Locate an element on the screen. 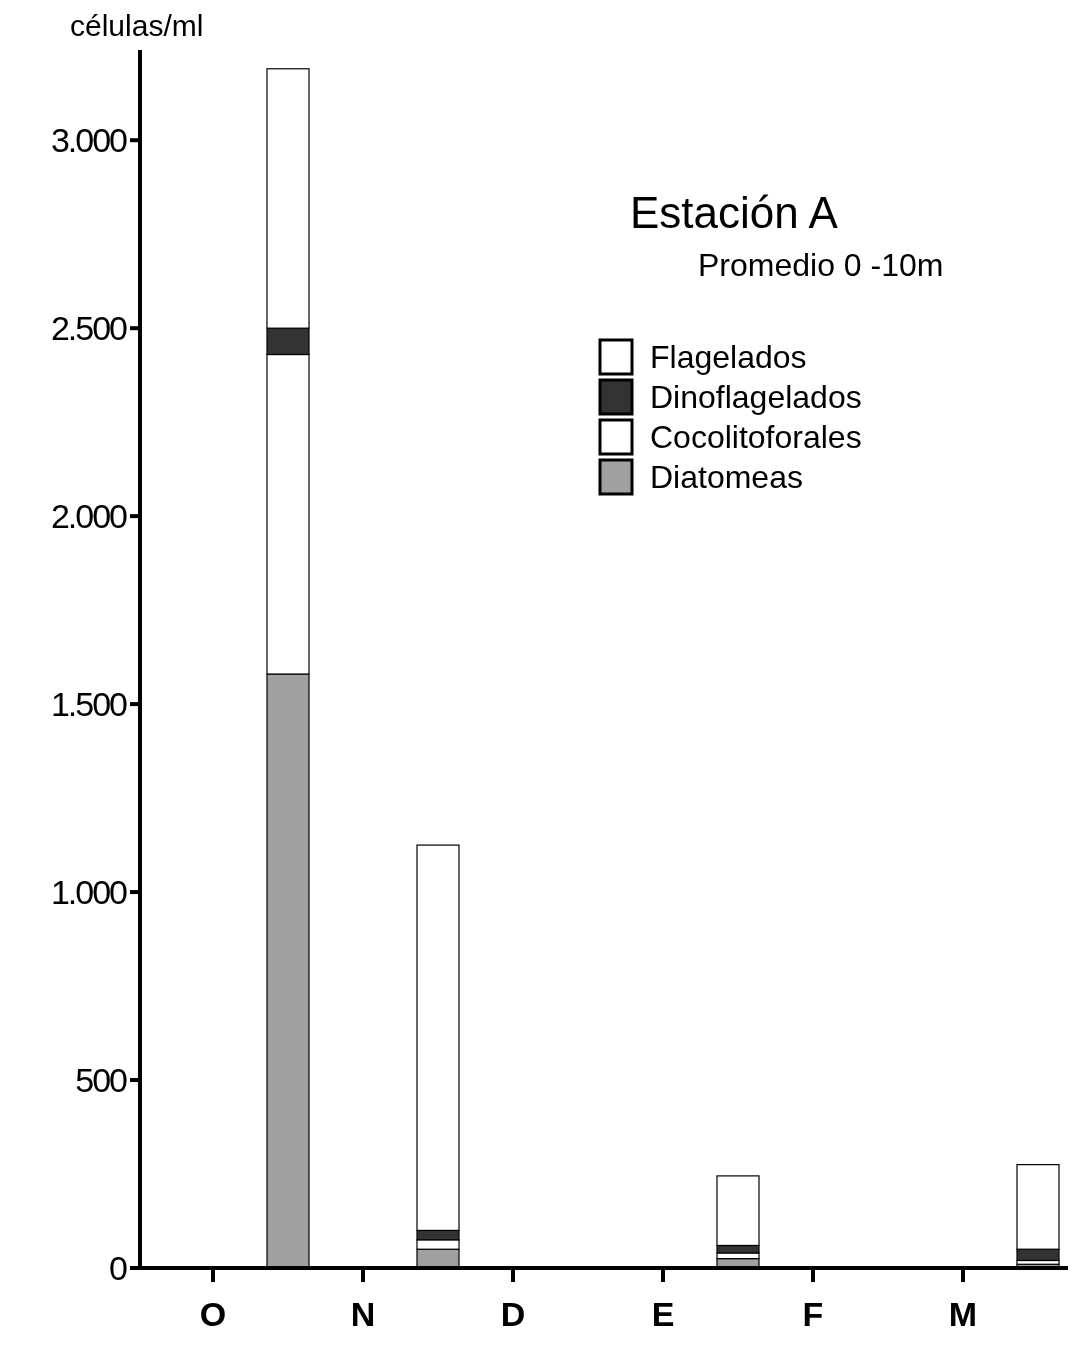 Image resolution: width=1073 pixels, height=1345 pixels. y-tick-label: 500 is located at coordinates (101, 1079).